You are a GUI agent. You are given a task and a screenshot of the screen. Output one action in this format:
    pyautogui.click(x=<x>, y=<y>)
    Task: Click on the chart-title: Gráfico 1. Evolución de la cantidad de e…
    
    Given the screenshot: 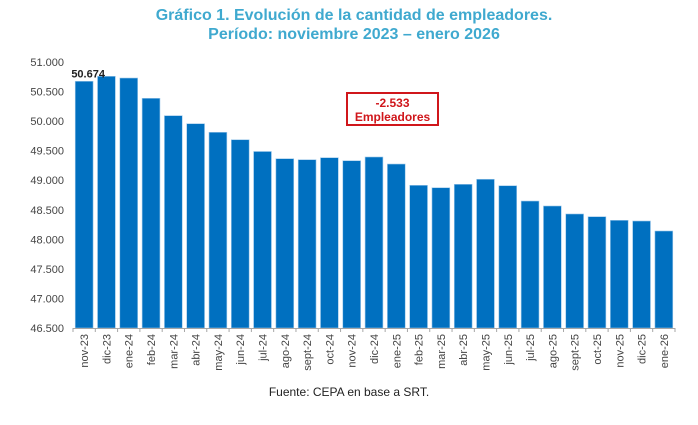 What is the action you would take?
    pyautogui.click(x=354, y=15)
    